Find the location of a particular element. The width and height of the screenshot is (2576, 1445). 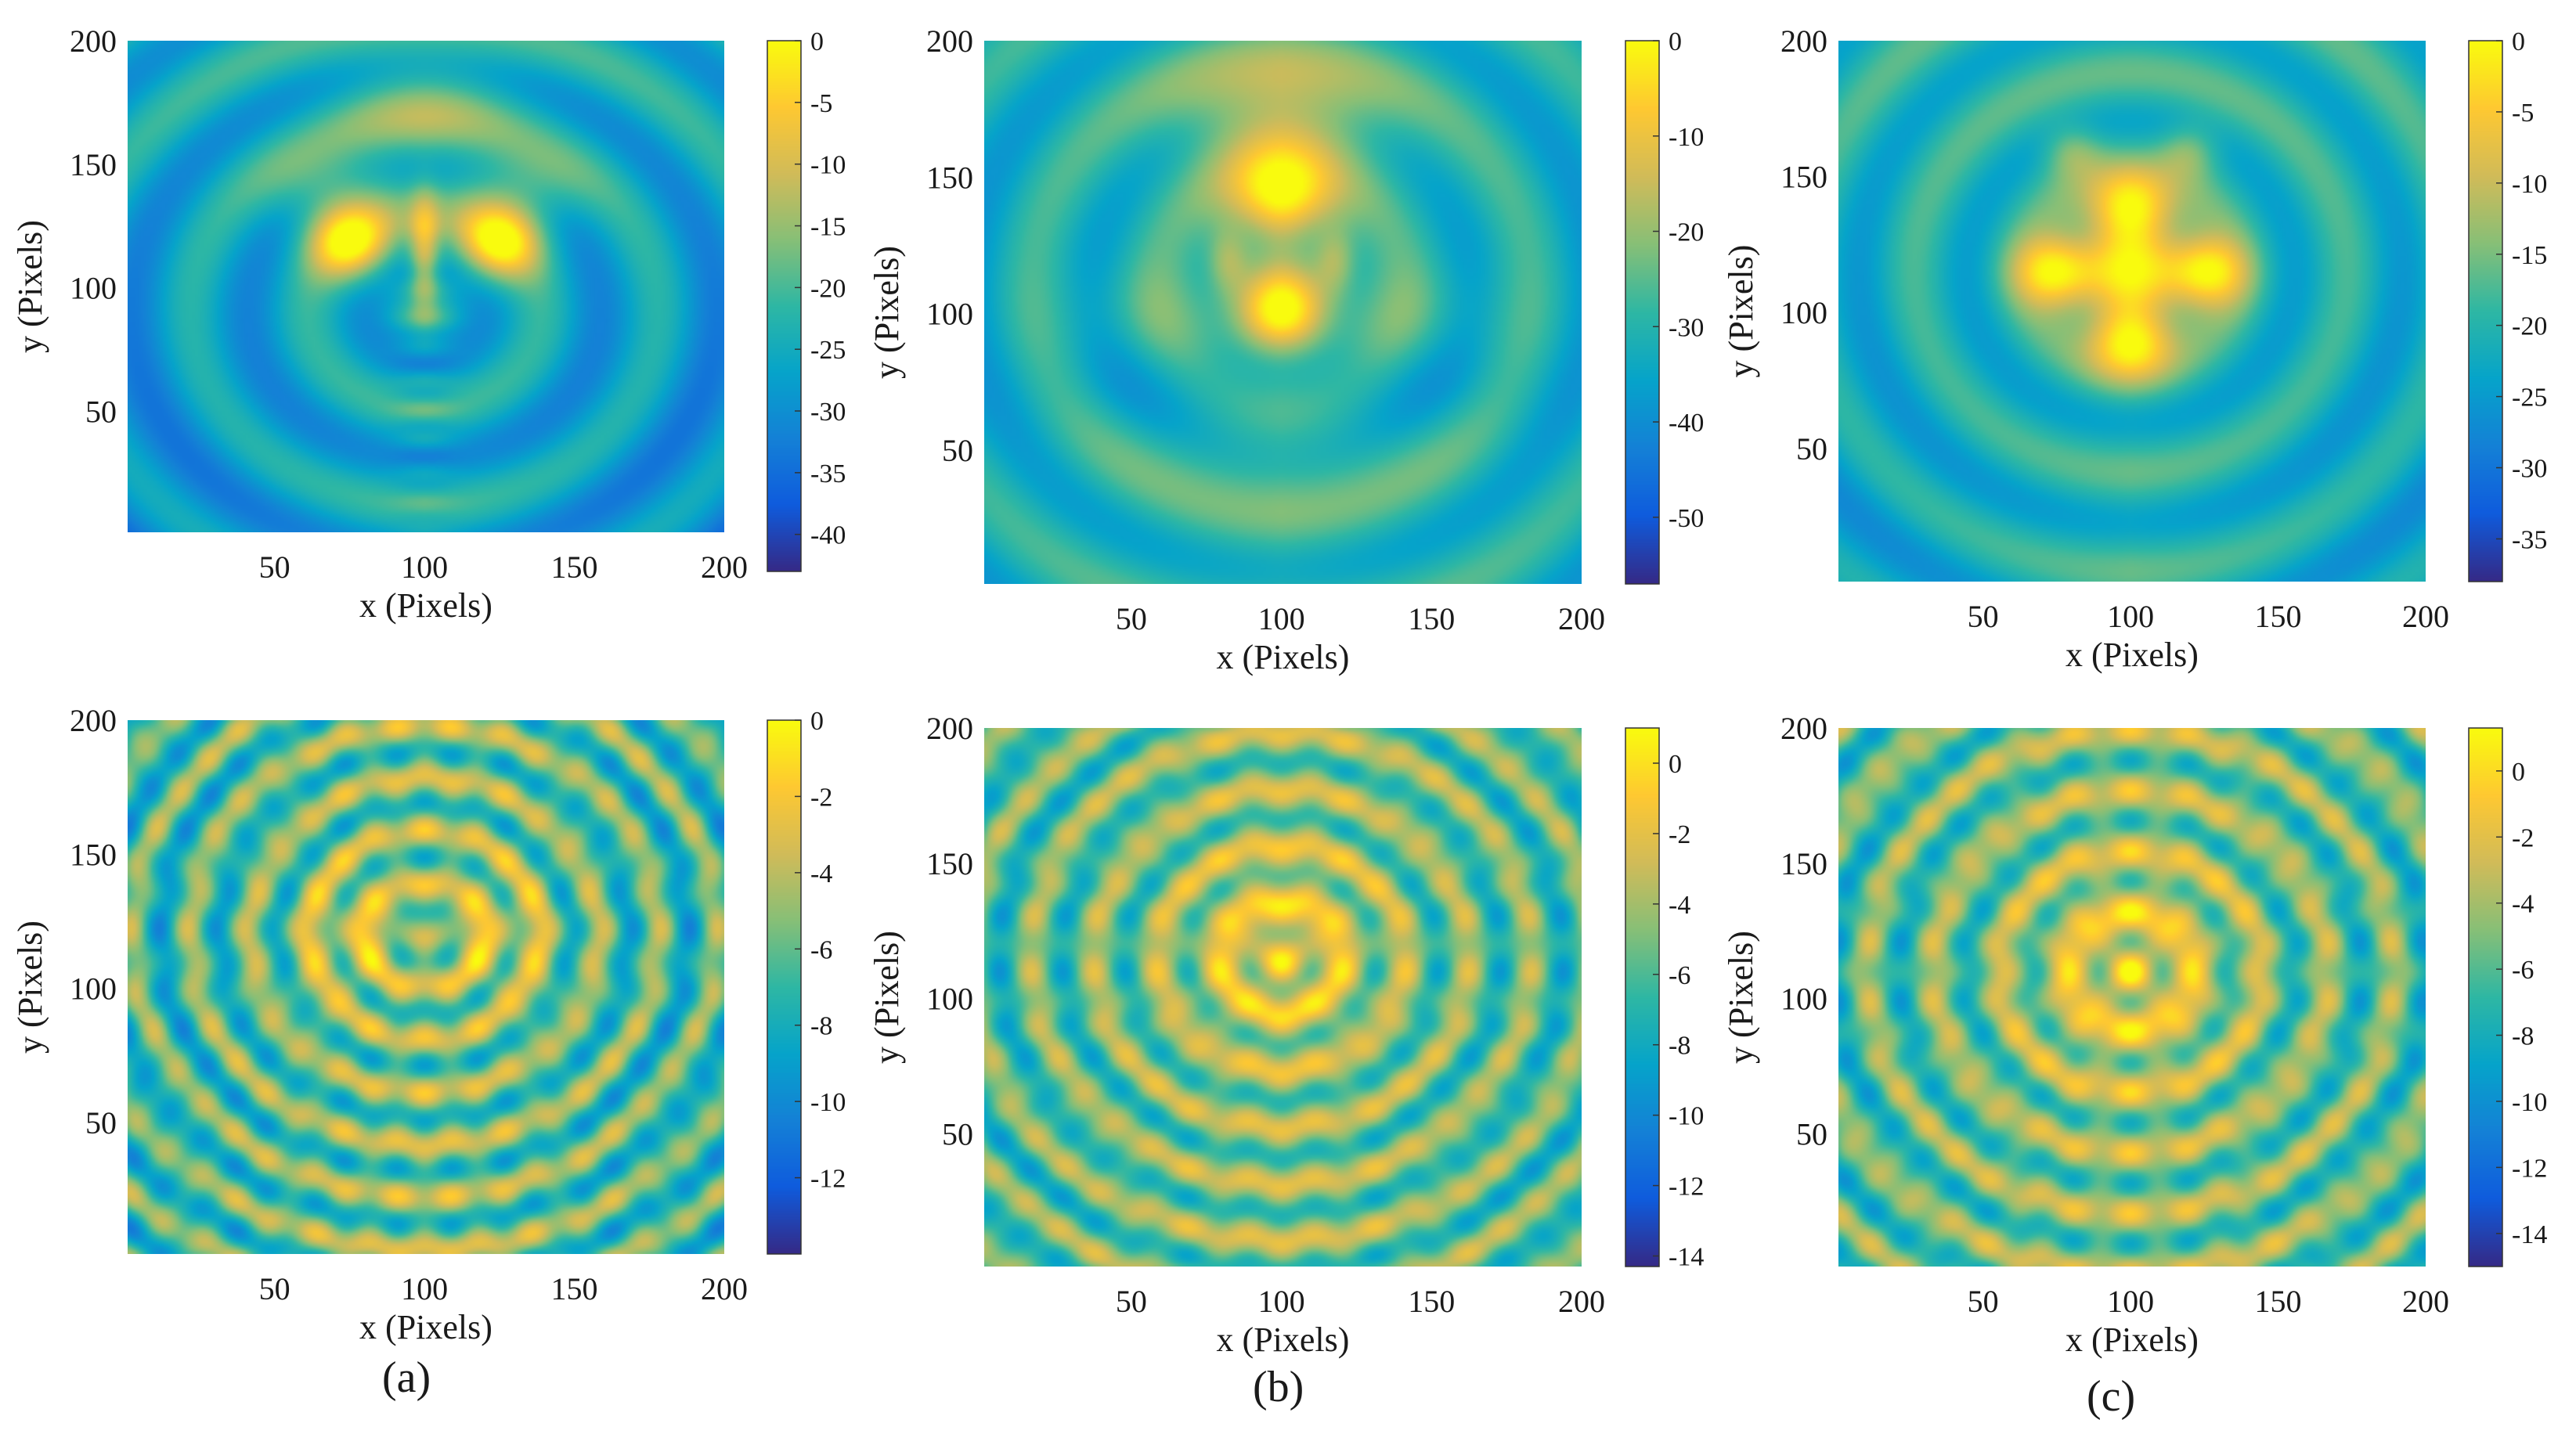

colorbar-tick-label: -12 is located at coordinates (2530, 1168).